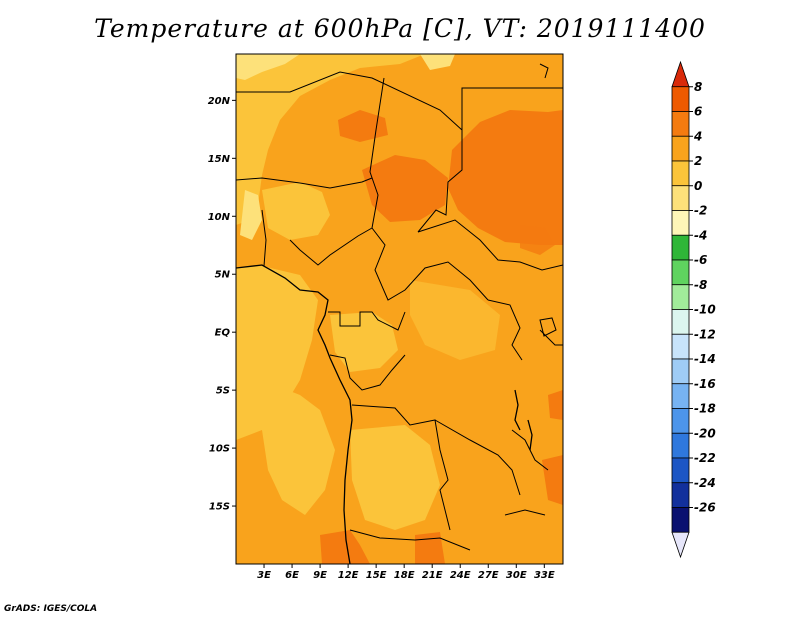  Describe the element at coordinates (51, 609) in the screenshot. I see `credit-text: GrADS: IGES/COLA` at that location.